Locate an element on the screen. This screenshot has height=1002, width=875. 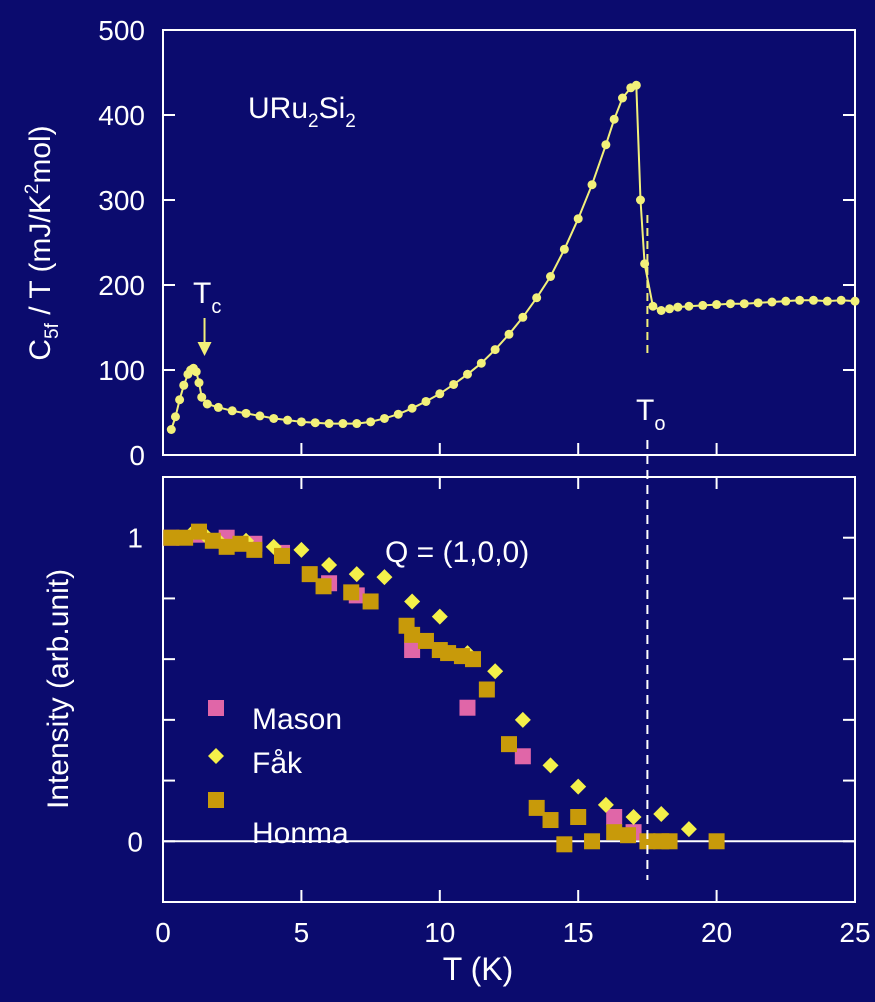
top-y-tick-label: 100 is located at coordinates (121, 370).